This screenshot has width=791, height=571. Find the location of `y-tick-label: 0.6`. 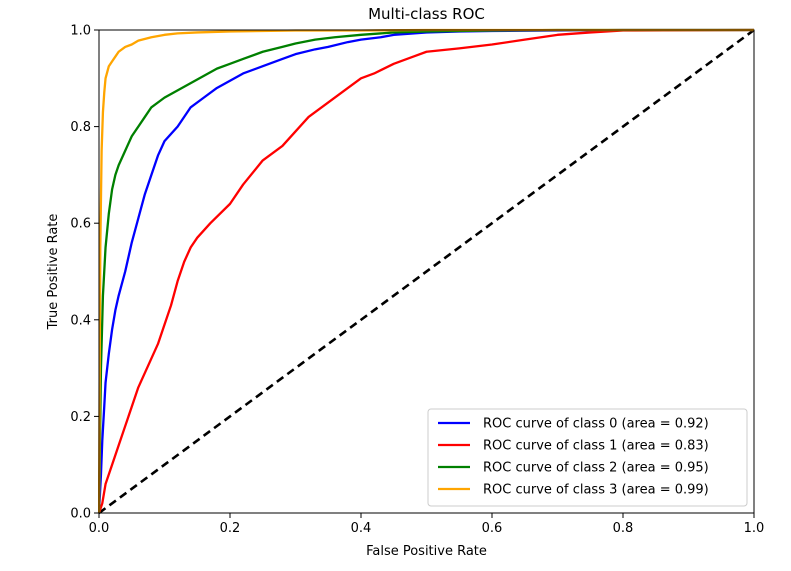

y-tick-label: 0.6 is located at coordinates (80, 224).